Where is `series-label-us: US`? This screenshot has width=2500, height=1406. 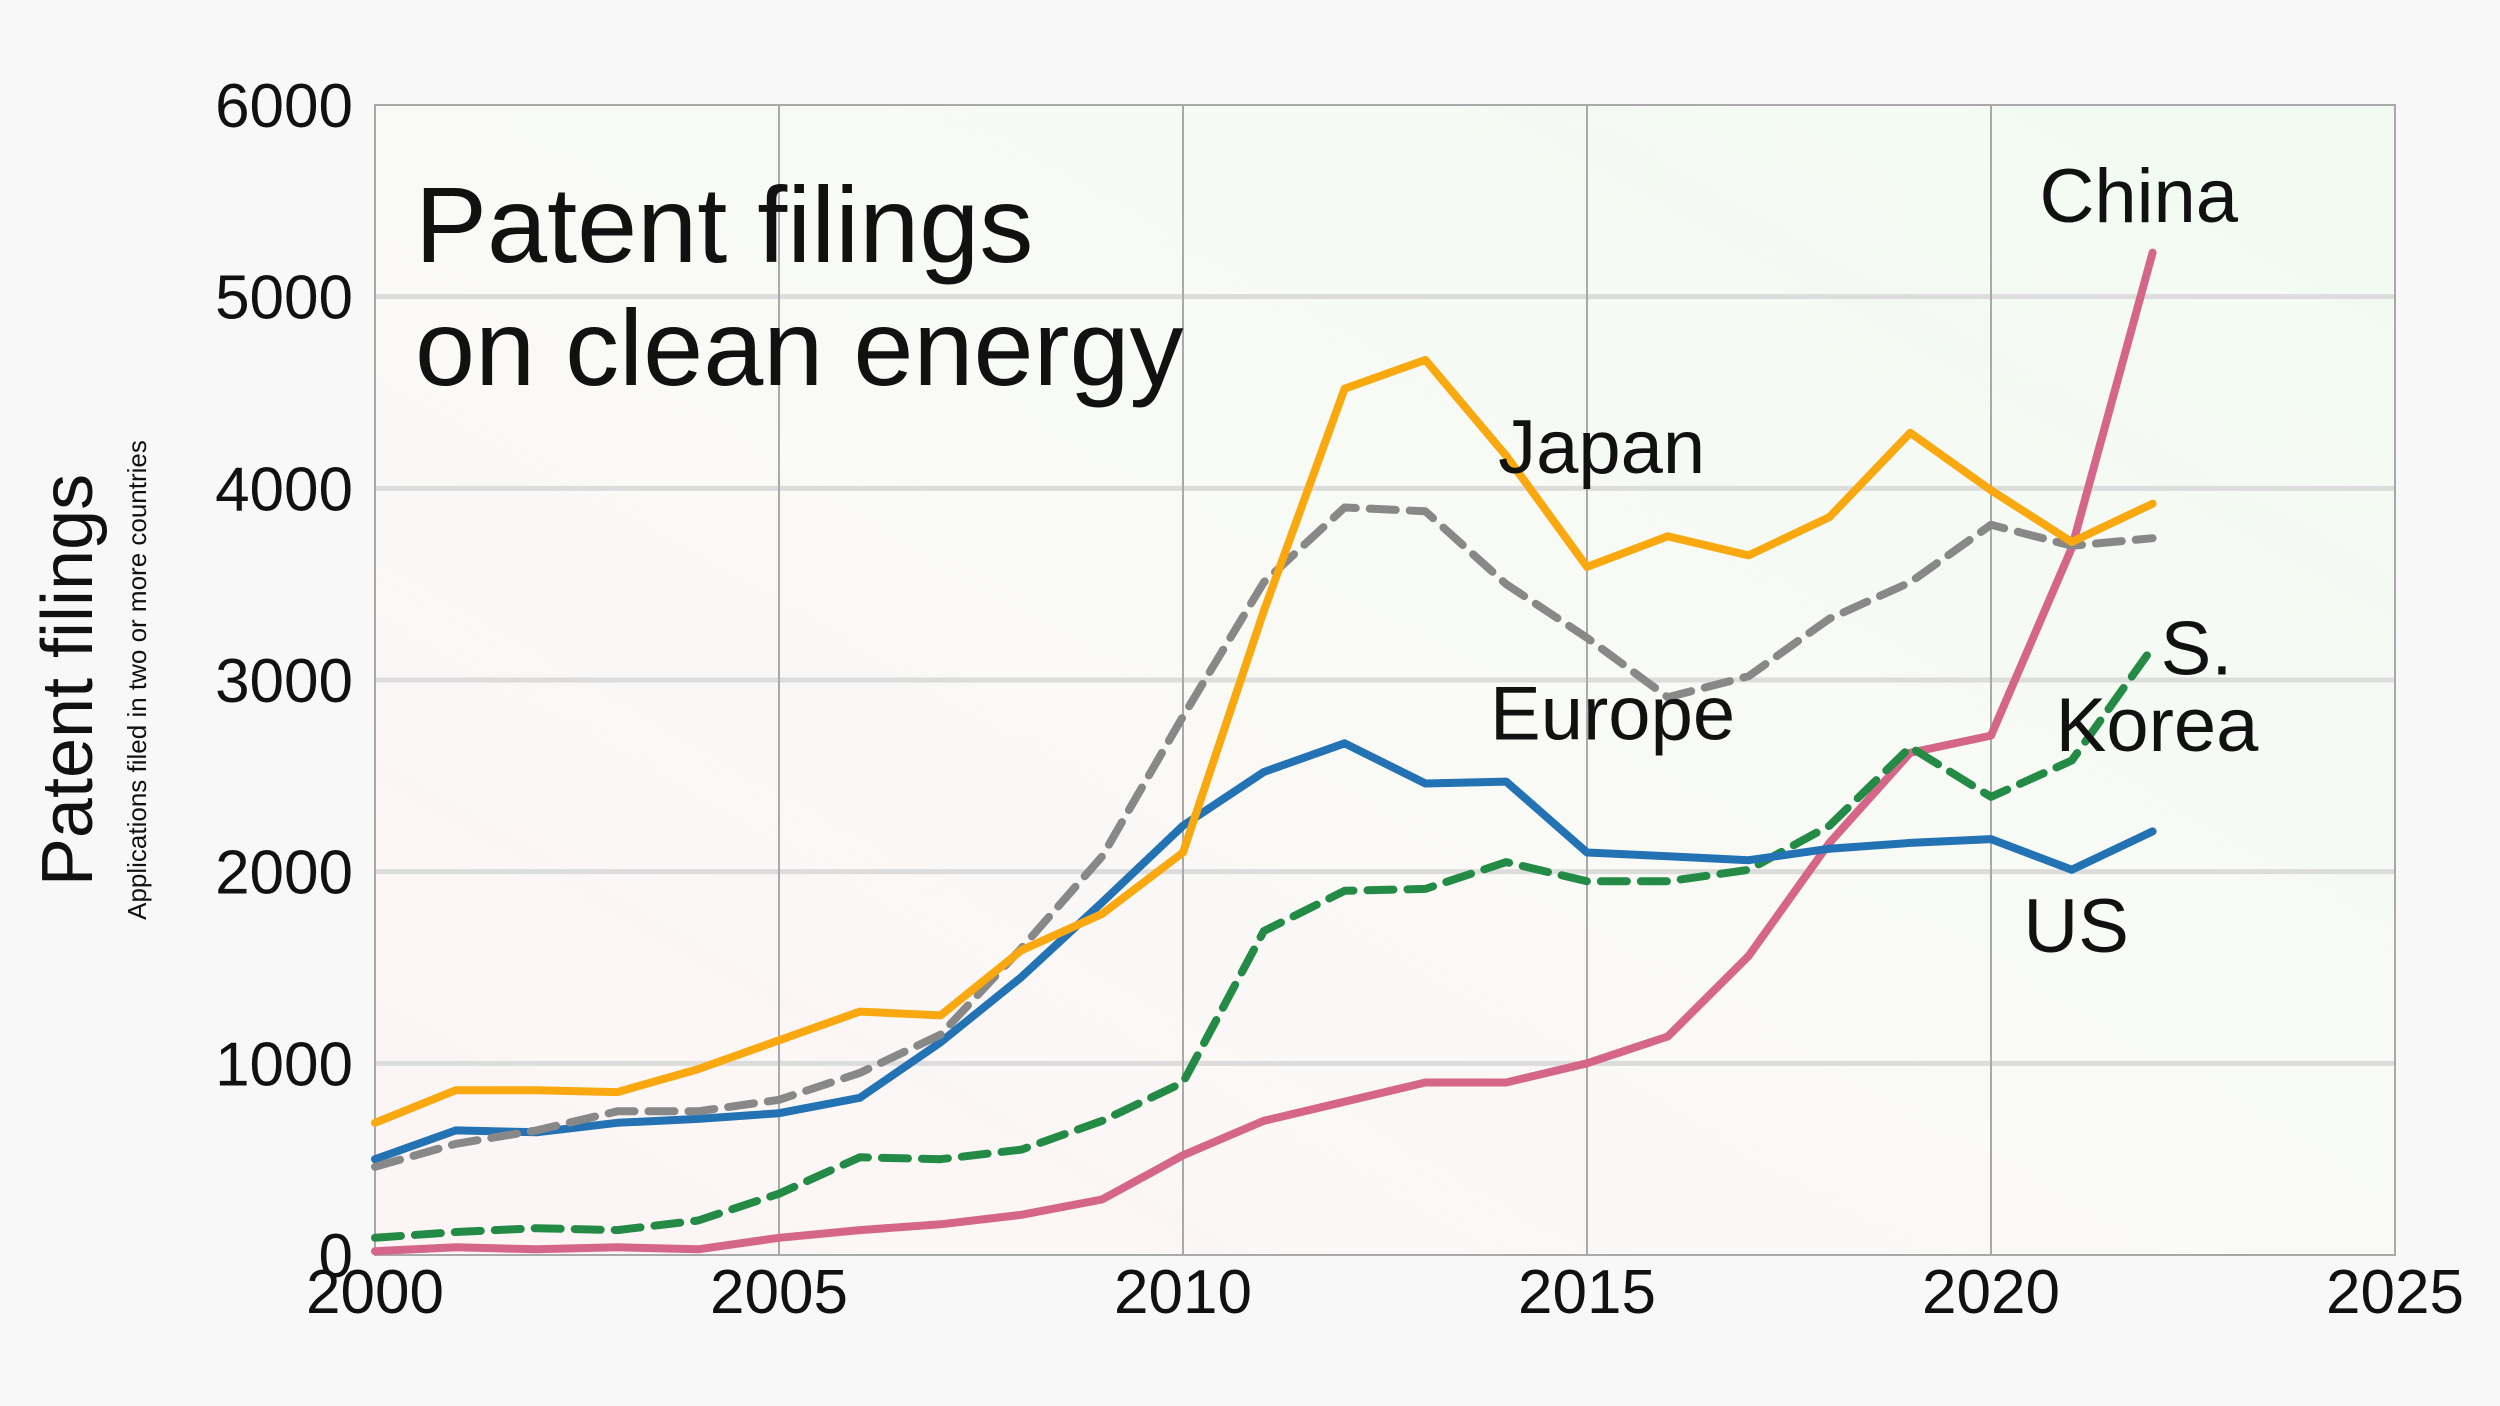
series-label-us: US is located at coordinates (2076, 926).